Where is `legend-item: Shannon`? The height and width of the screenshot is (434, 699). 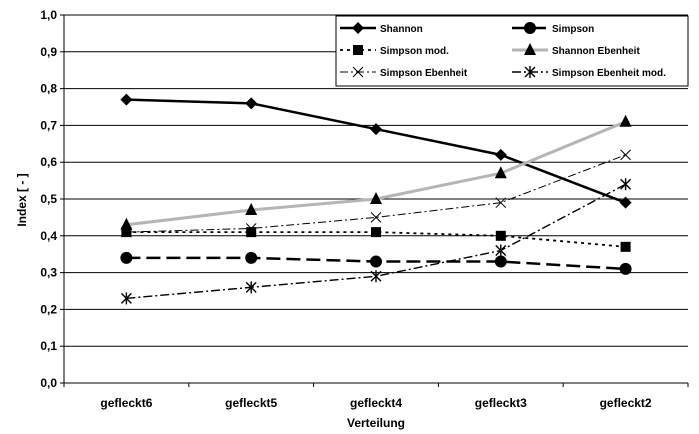
legend-item: Shannon is located at coordinates (381, 28).